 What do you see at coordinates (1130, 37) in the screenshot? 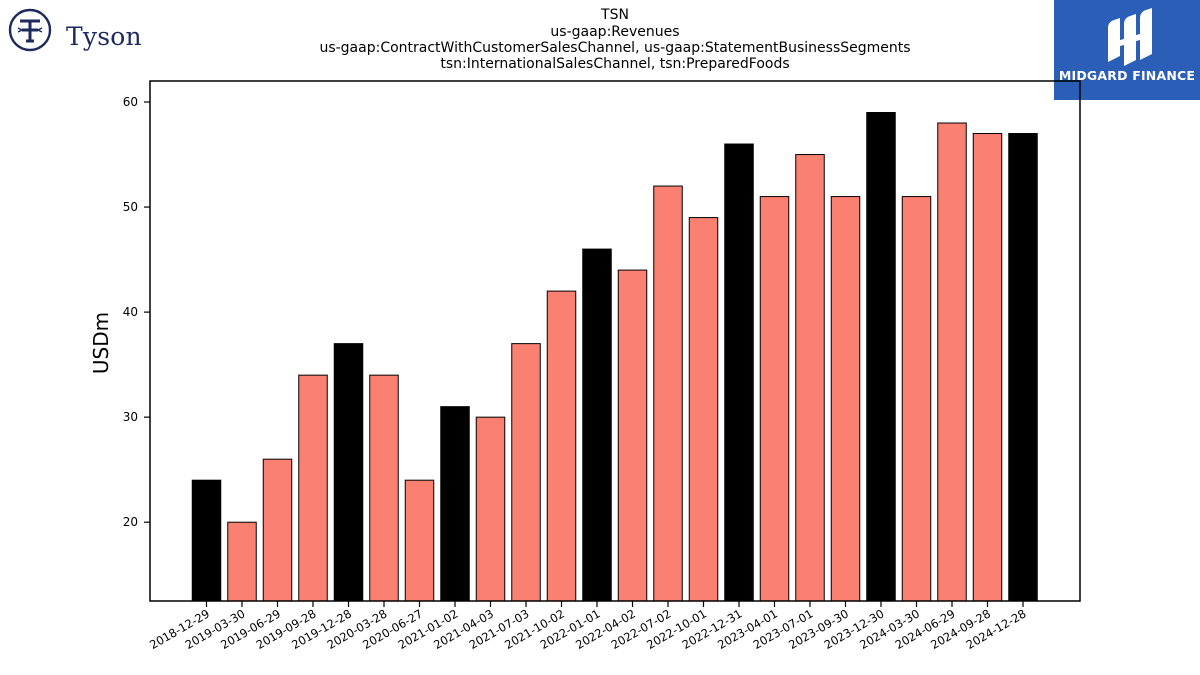
I see `midgard-emblem-icon` at bounding box center [1130, 37].